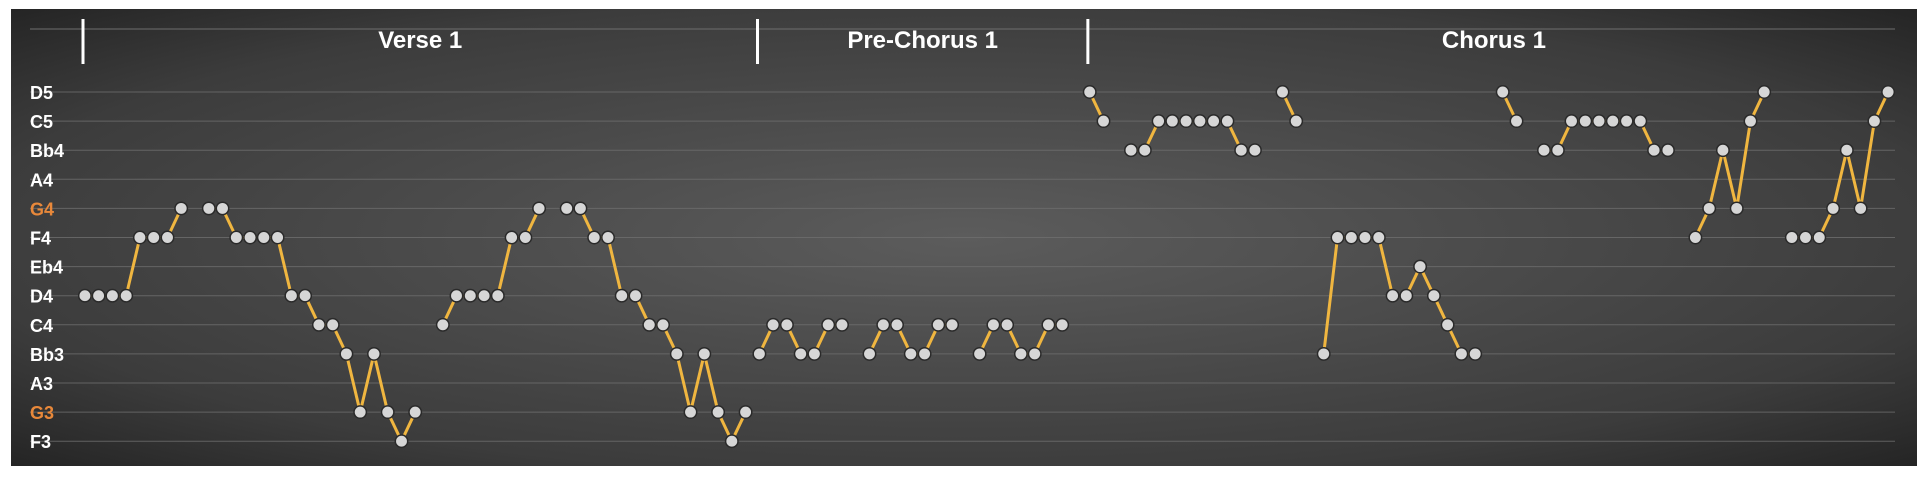 The height and width of the screenshot is (478, 1928). Describe the element at coordinates (813, 41) in the screenshot. I see `section-markers: Verse 1 Pre-Chorus 1 Chorus 1` at that location.